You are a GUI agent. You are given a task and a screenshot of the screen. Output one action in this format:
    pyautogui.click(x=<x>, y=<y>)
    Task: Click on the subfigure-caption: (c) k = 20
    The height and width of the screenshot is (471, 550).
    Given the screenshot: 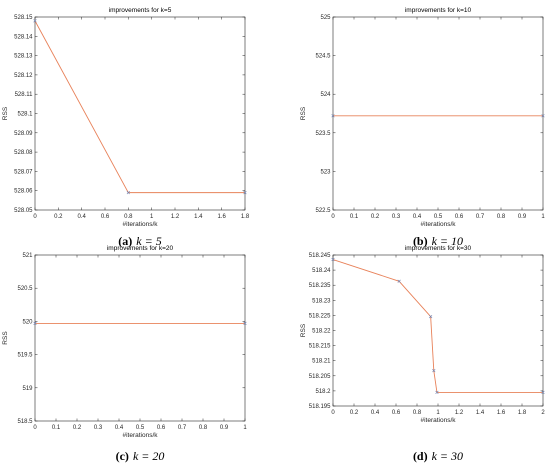 What is the action you would take?
    pyautogui.click(x=140, y=456)
    